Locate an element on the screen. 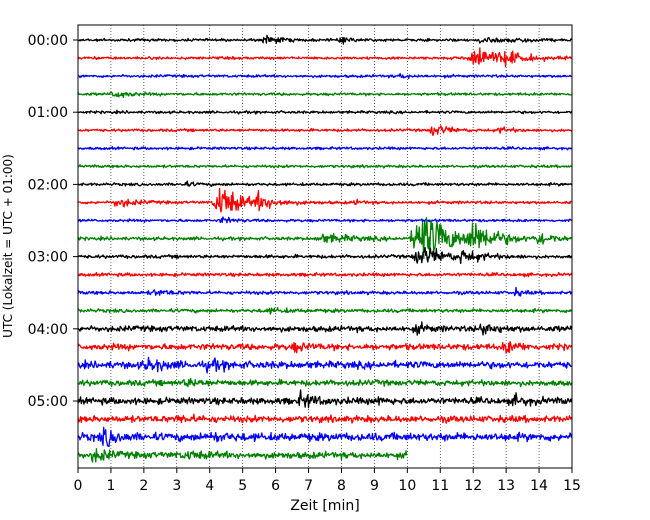 Image resolution: width=650 pixels, height=520 pixels. x-tick-label: 11 is located at coordinates (440, 486).